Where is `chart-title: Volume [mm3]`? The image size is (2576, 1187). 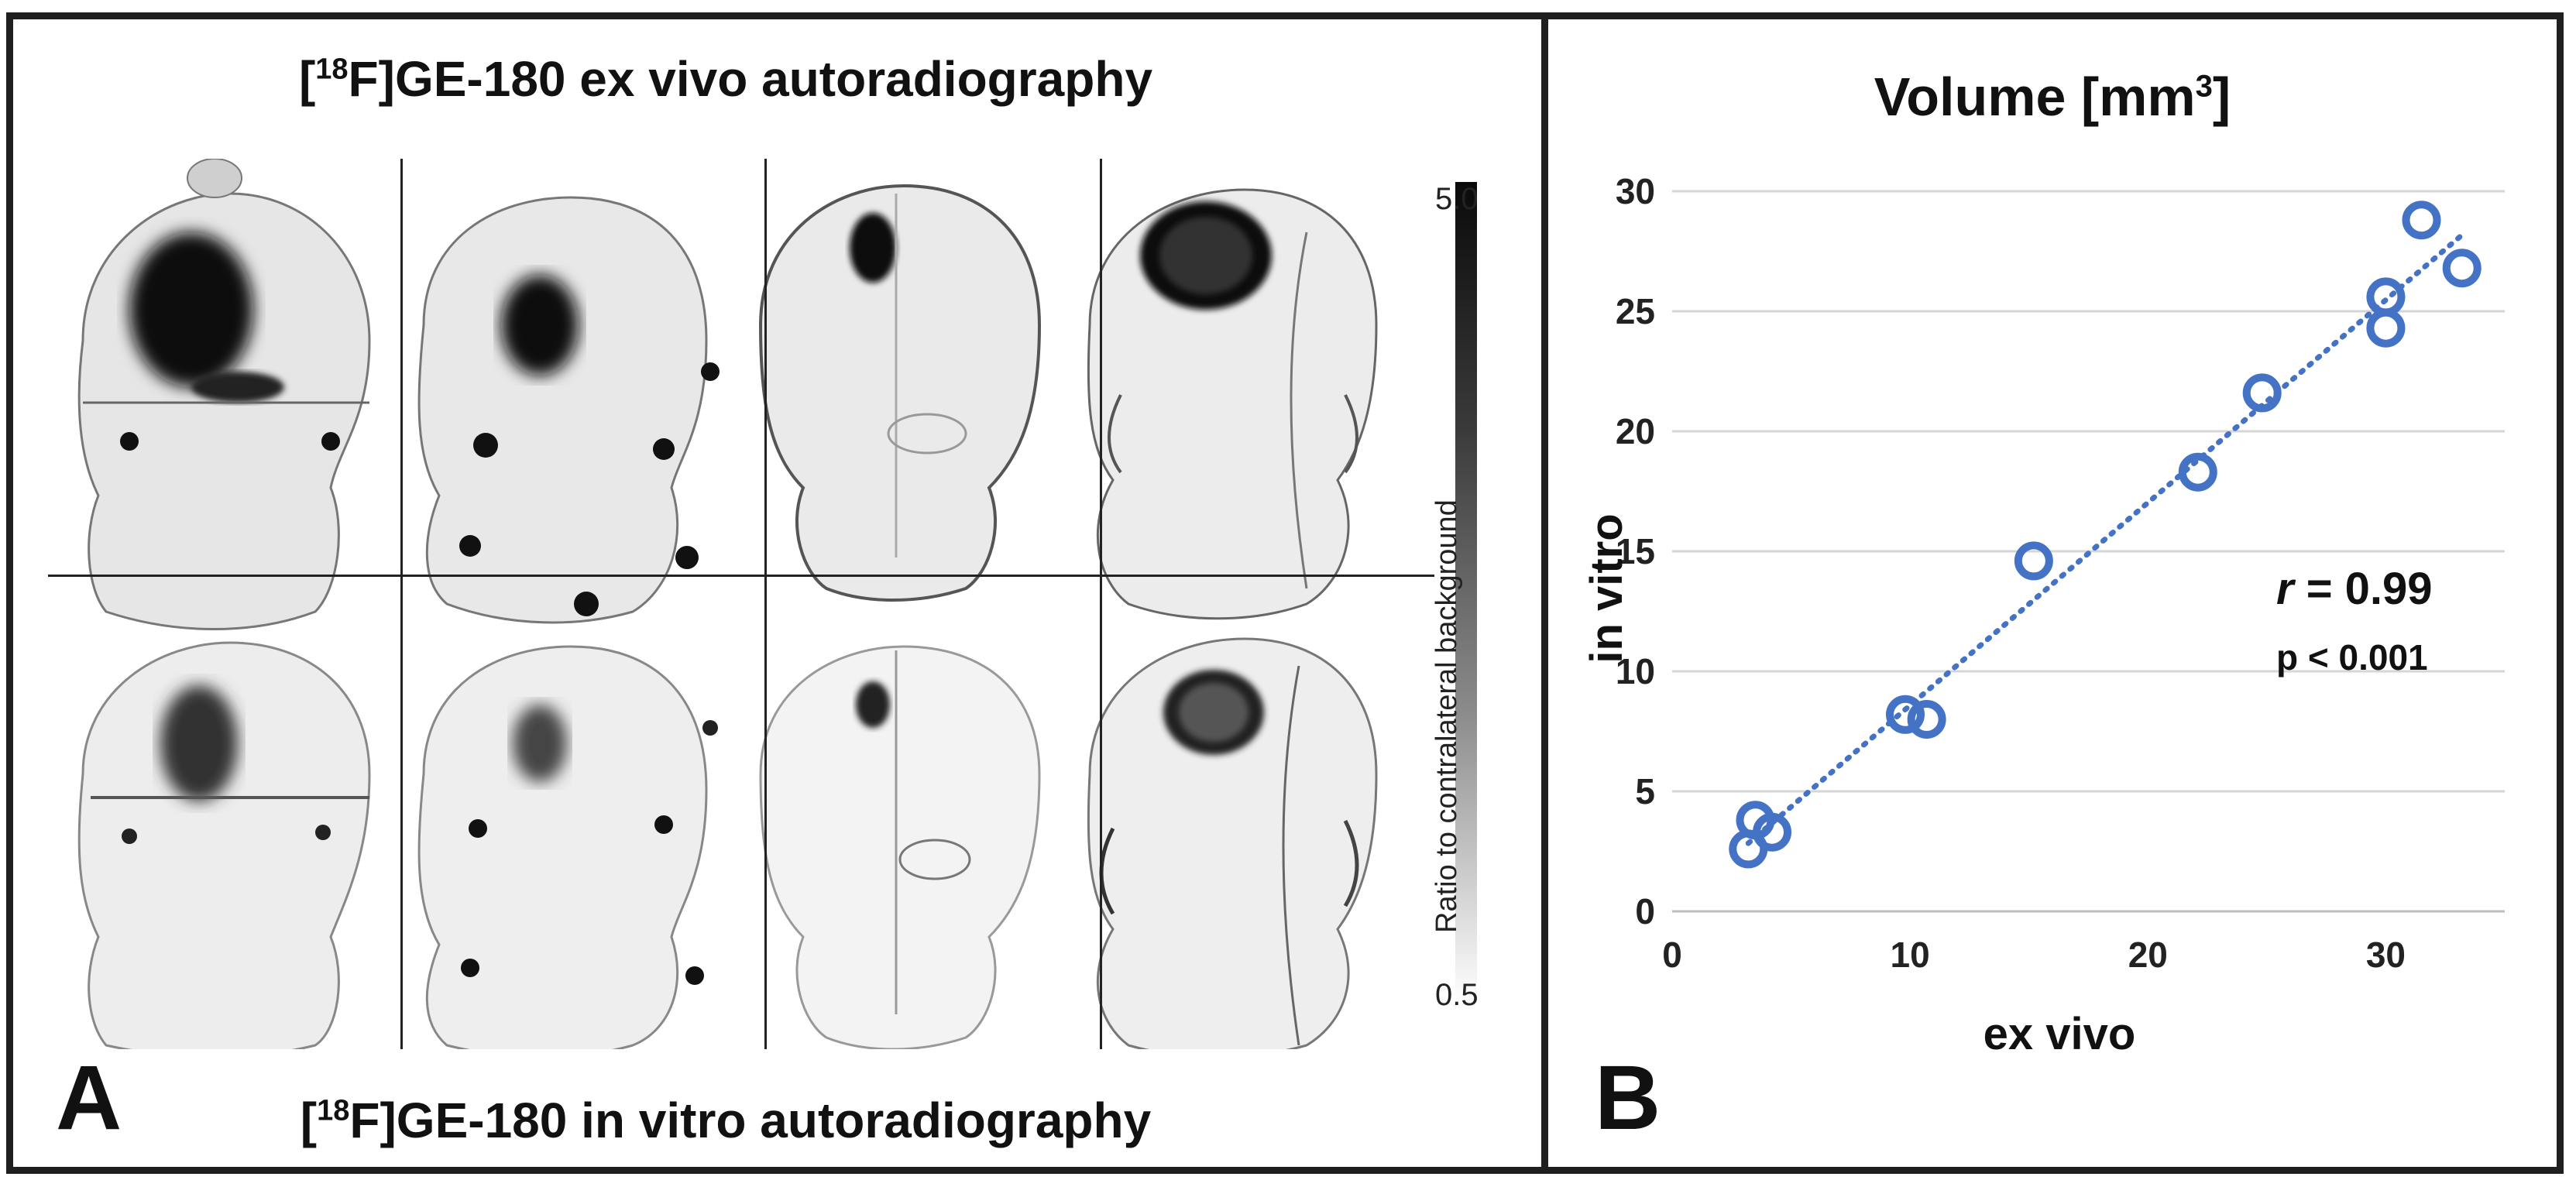
chart-title: Volume [mm3] is located at coordinates (2052, 97).